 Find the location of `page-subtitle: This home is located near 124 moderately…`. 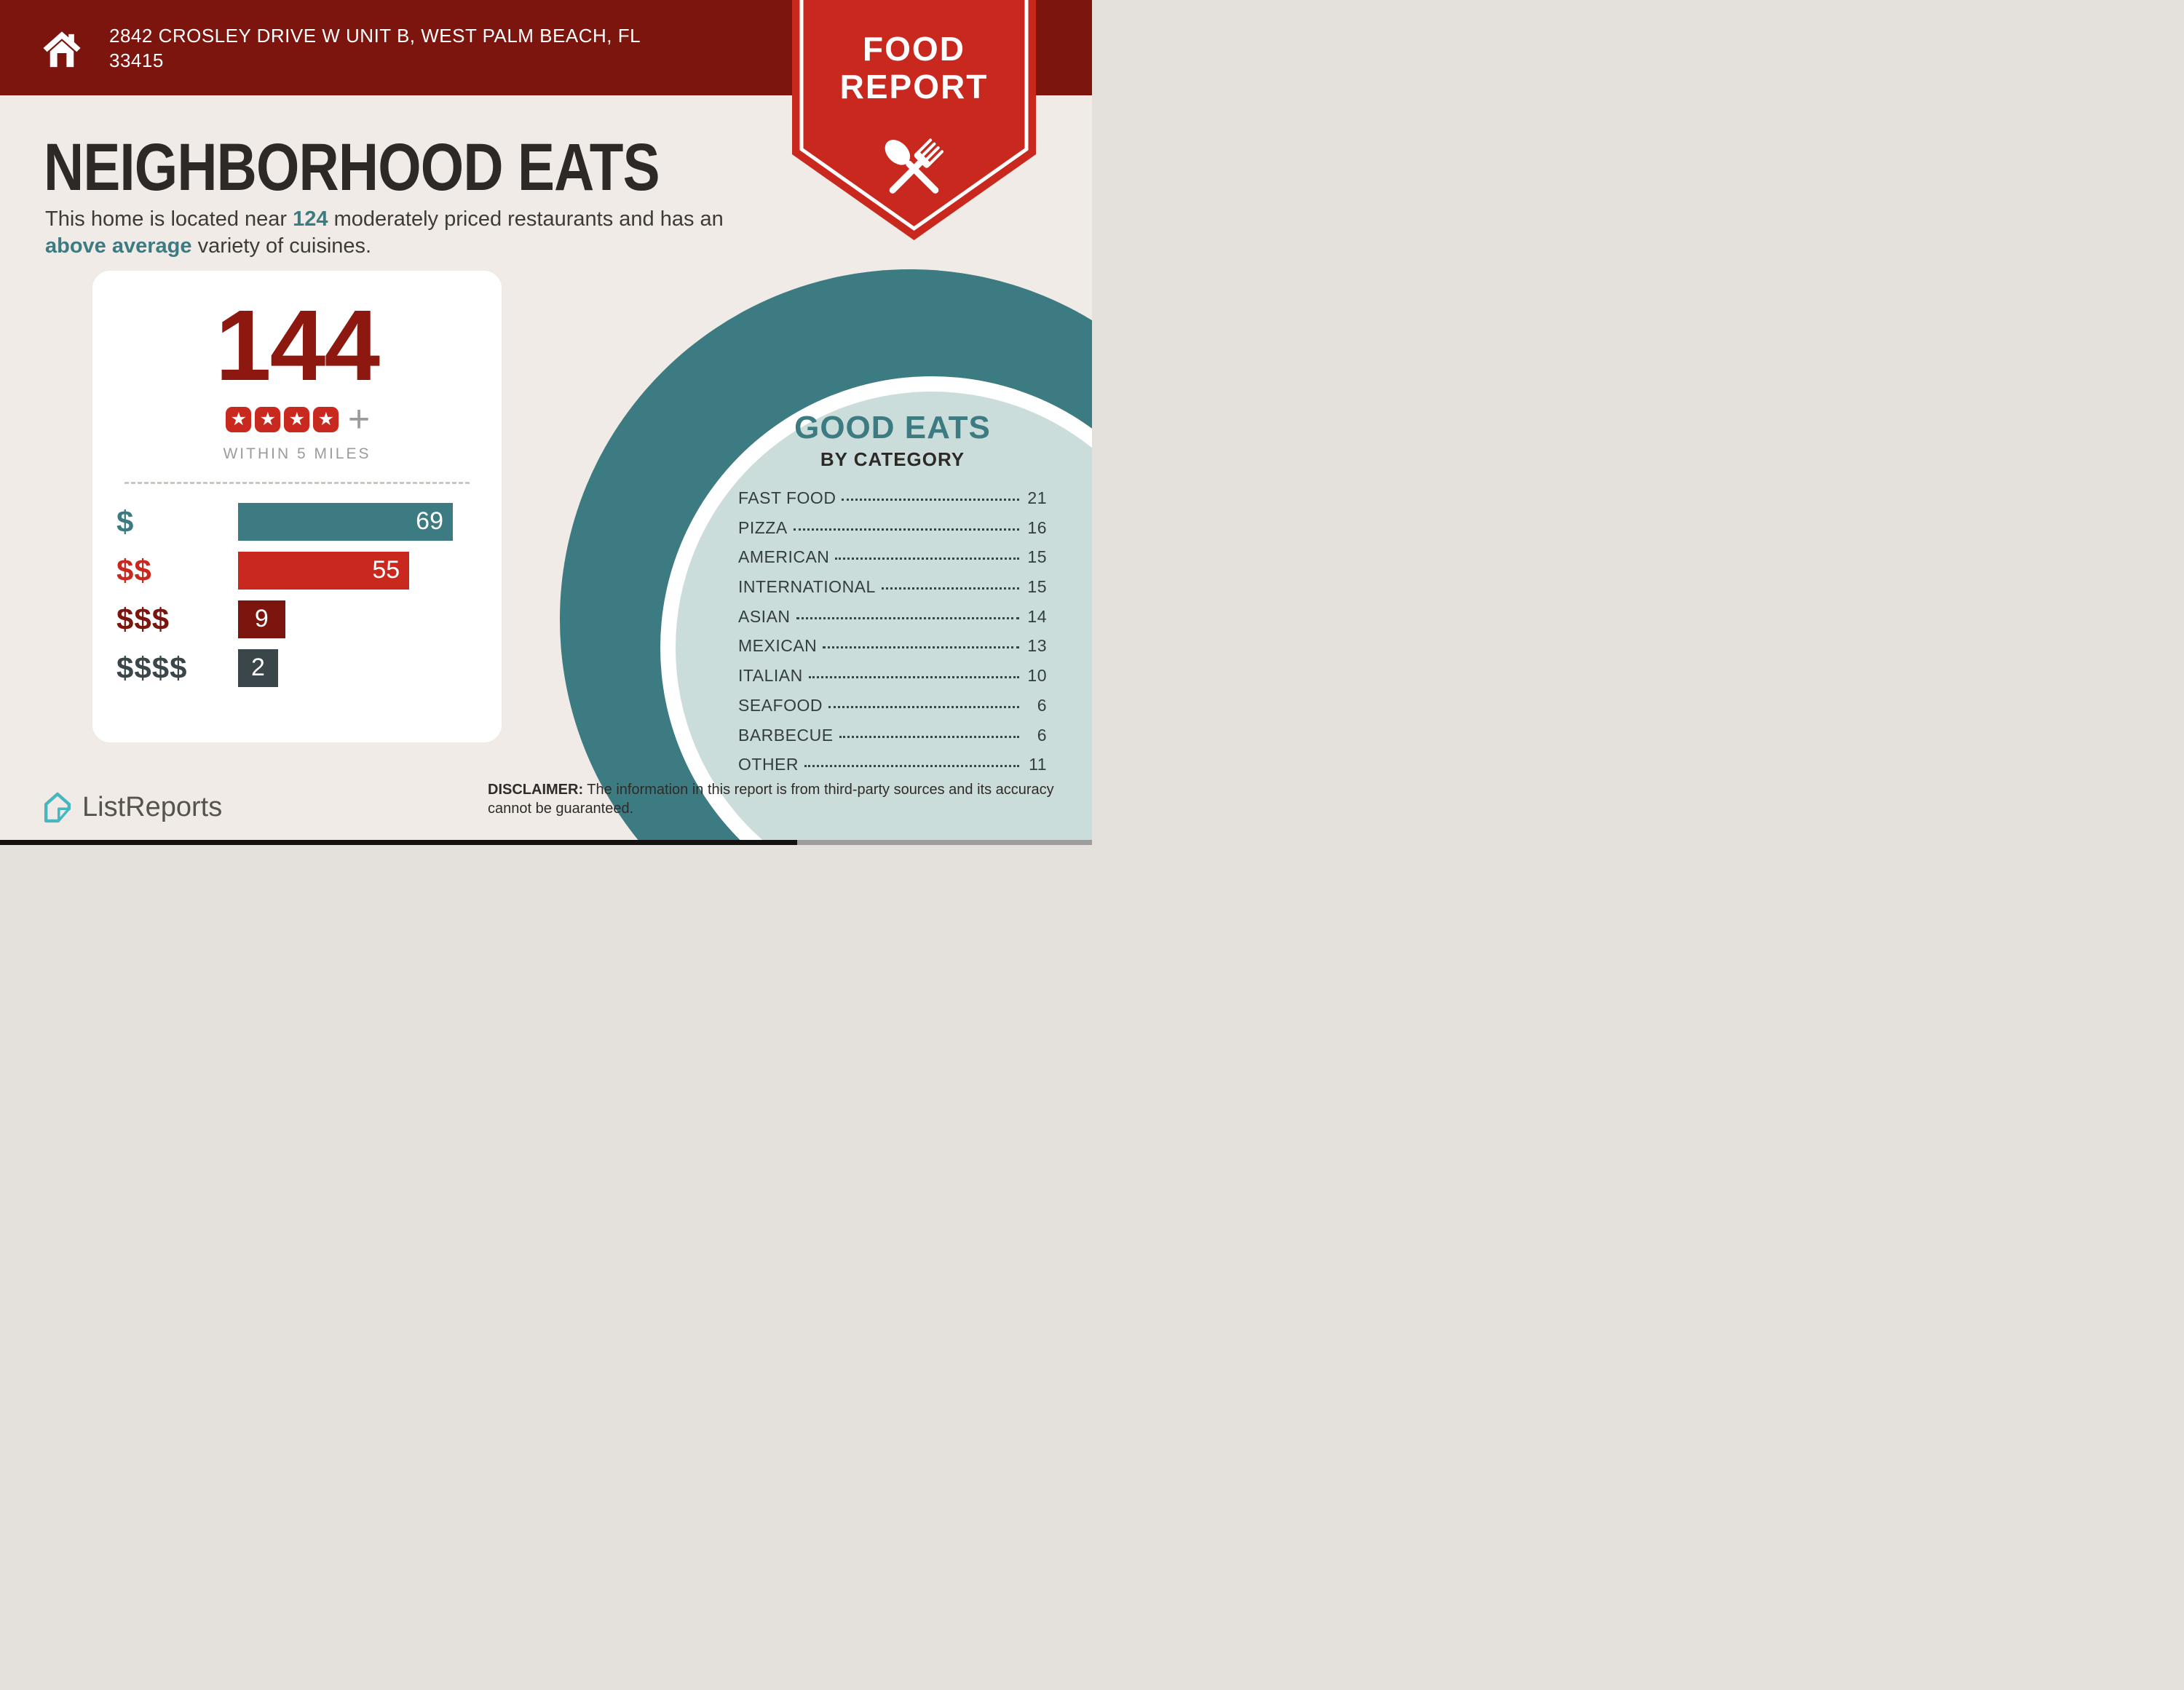

page-subtitle: This home is located near 124 moderately… is located at coordinates (412, 233).